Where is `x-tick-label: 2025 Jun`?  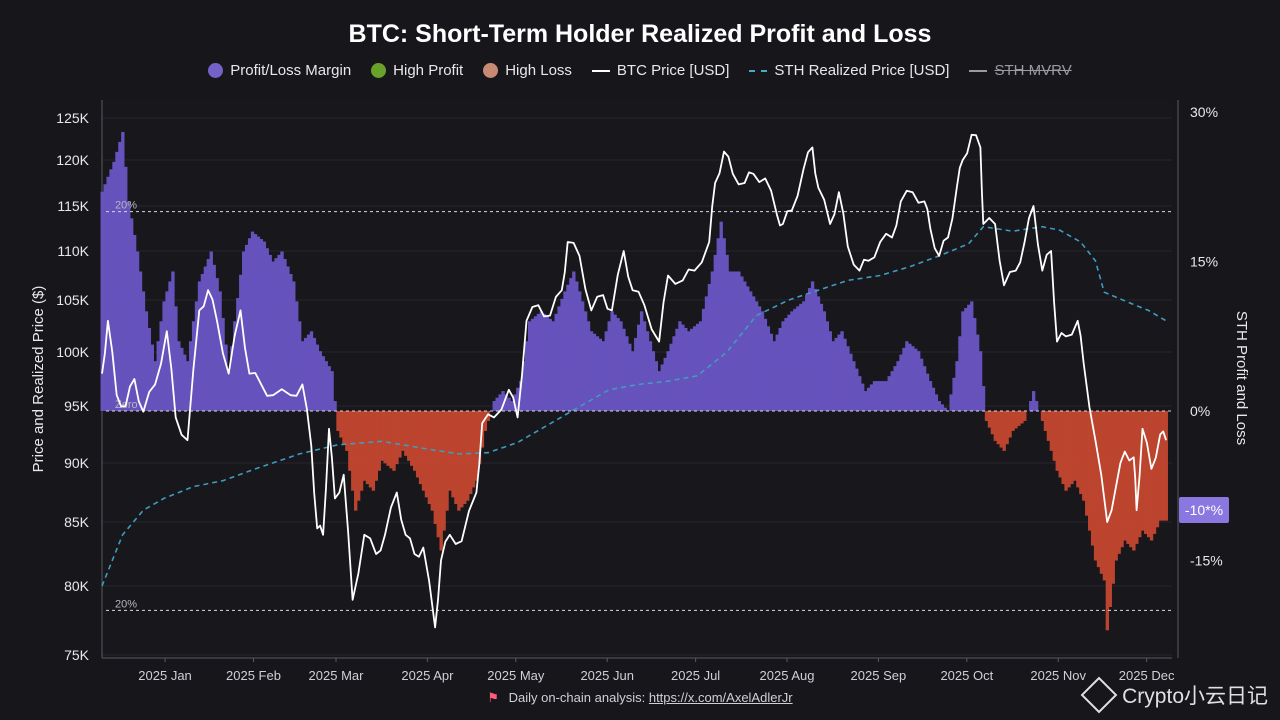 x-tick-label: 2025 Jun is located at coordinates (607, 675).